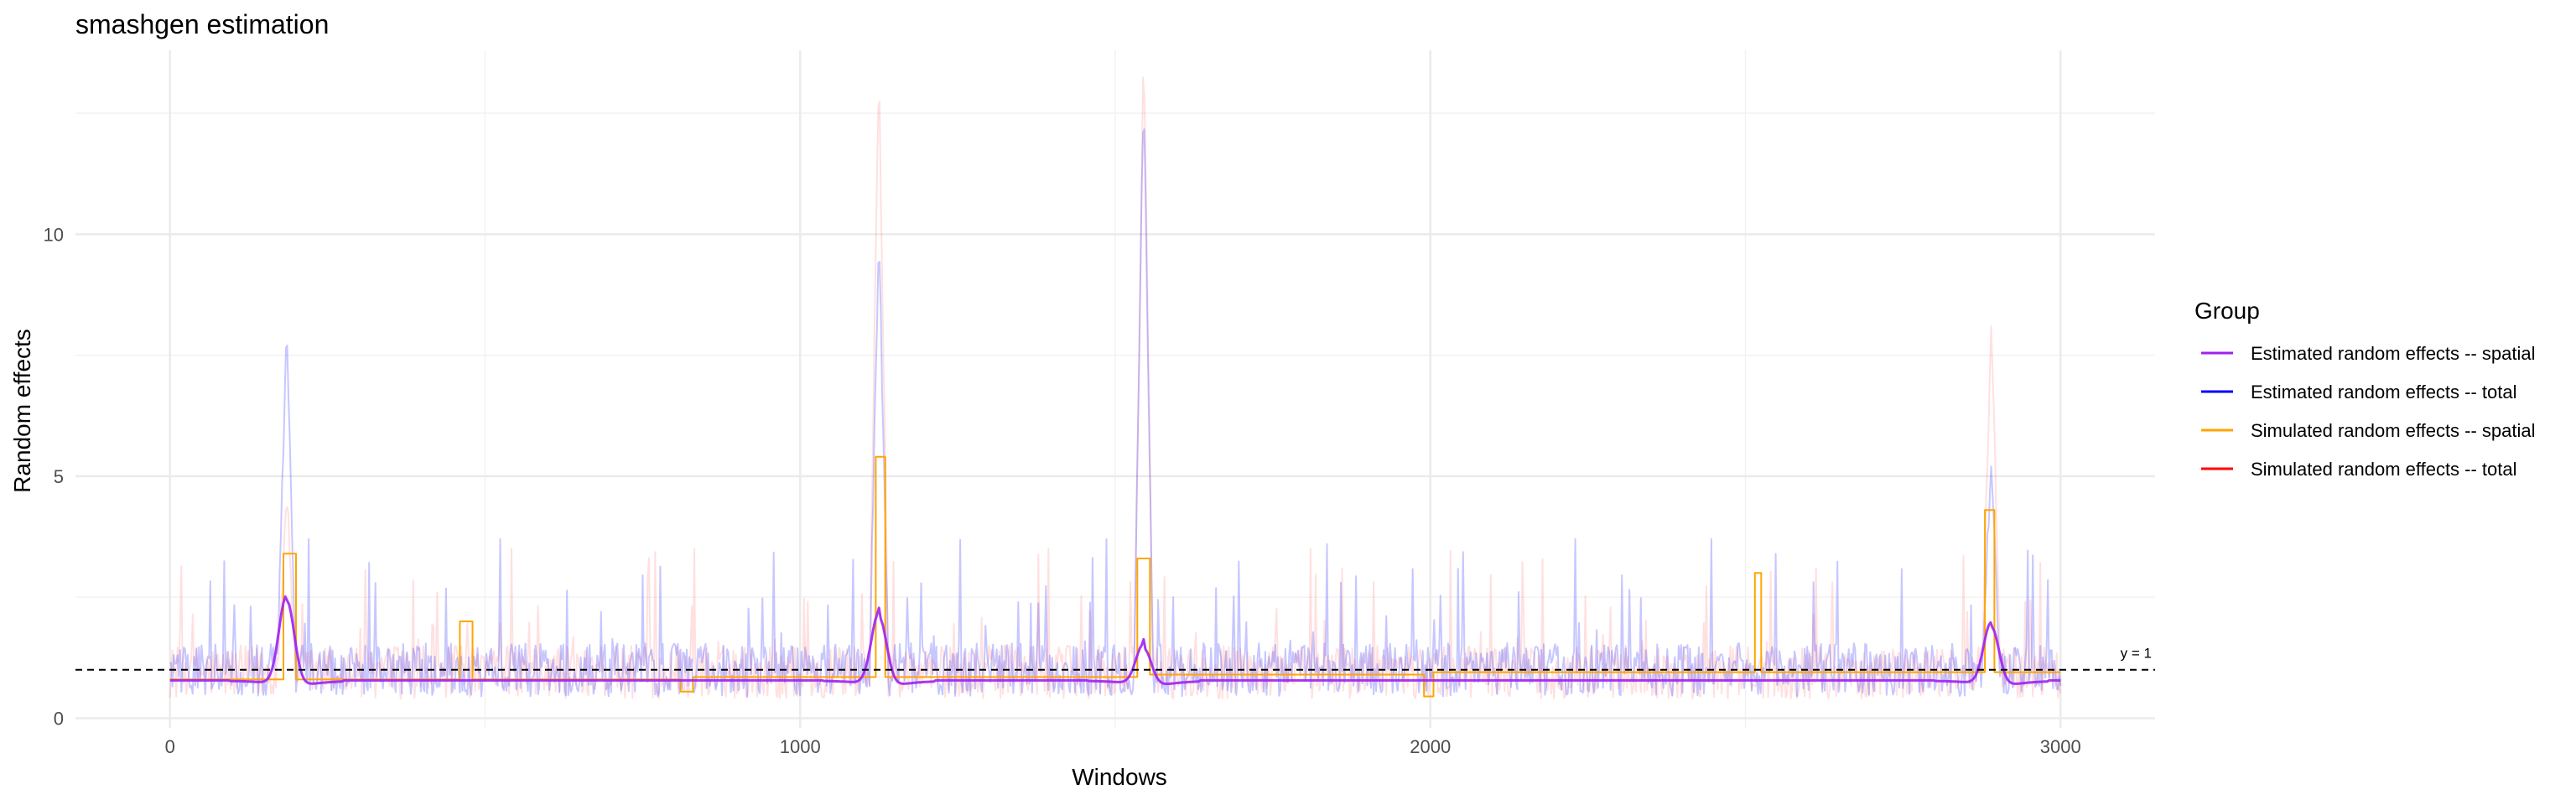 Image resolution: width=2576 pixels, height=805 pixels. I want to click on x-tick-label: 3000, so click(2060, 746).